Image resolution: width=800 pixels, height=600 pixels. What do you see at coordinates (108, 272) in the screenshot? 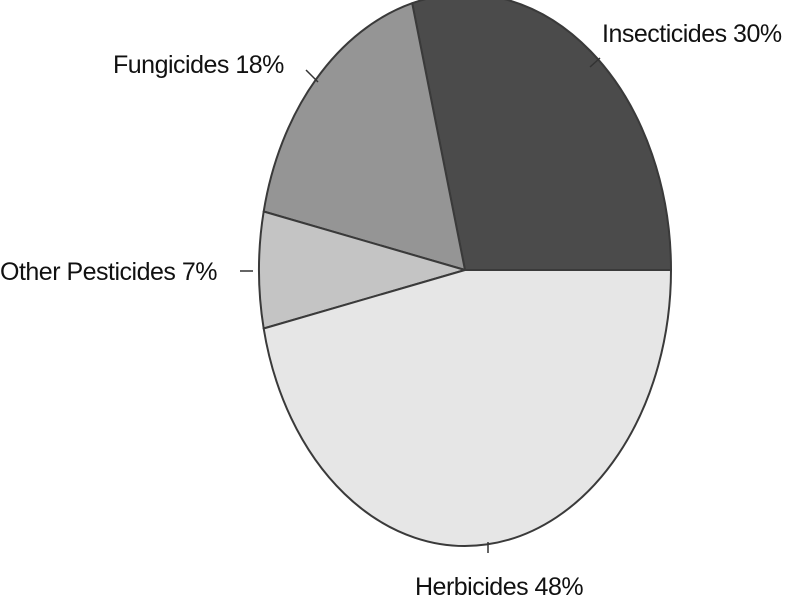
I see `slice-label-other-pesticides: Other Pesticides 7%` at bounding box center [108, 272].